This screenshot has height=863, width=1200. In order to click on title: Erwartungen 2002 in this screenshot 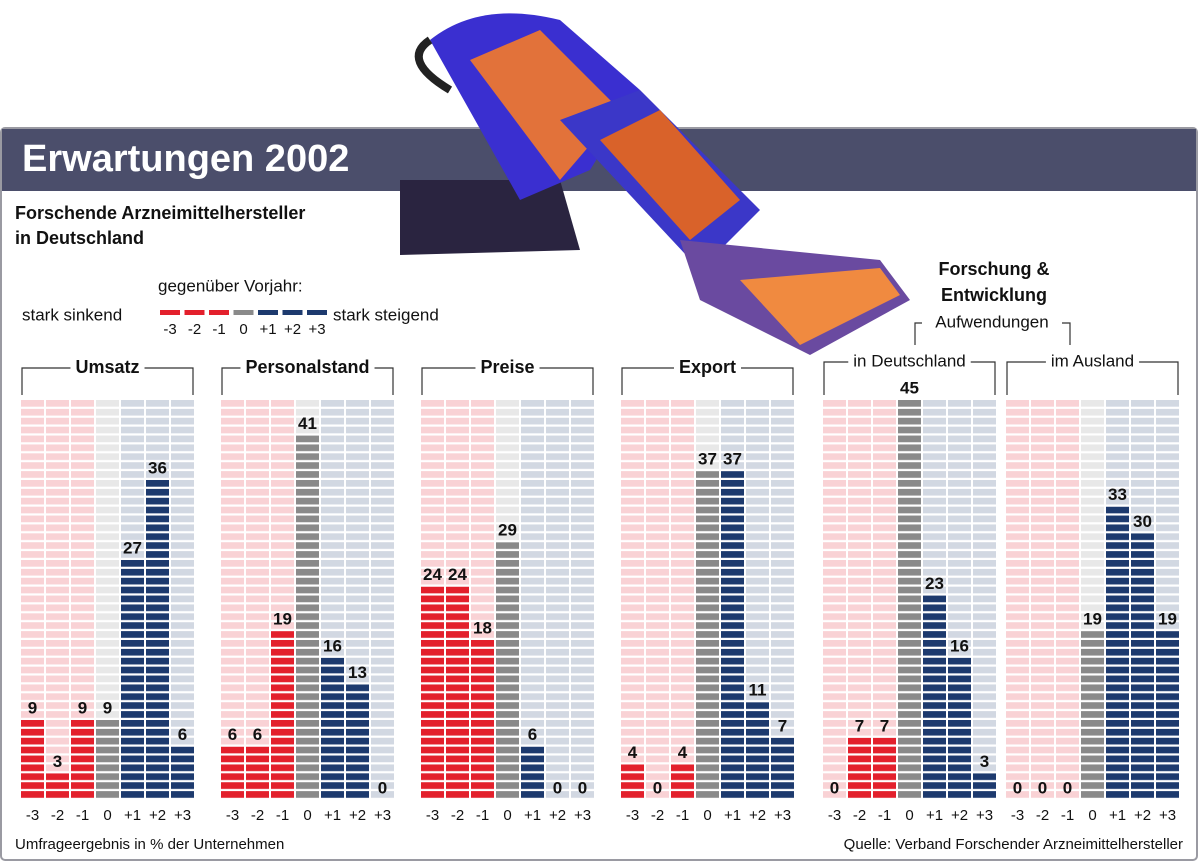, I will do `click(185, 159)`.